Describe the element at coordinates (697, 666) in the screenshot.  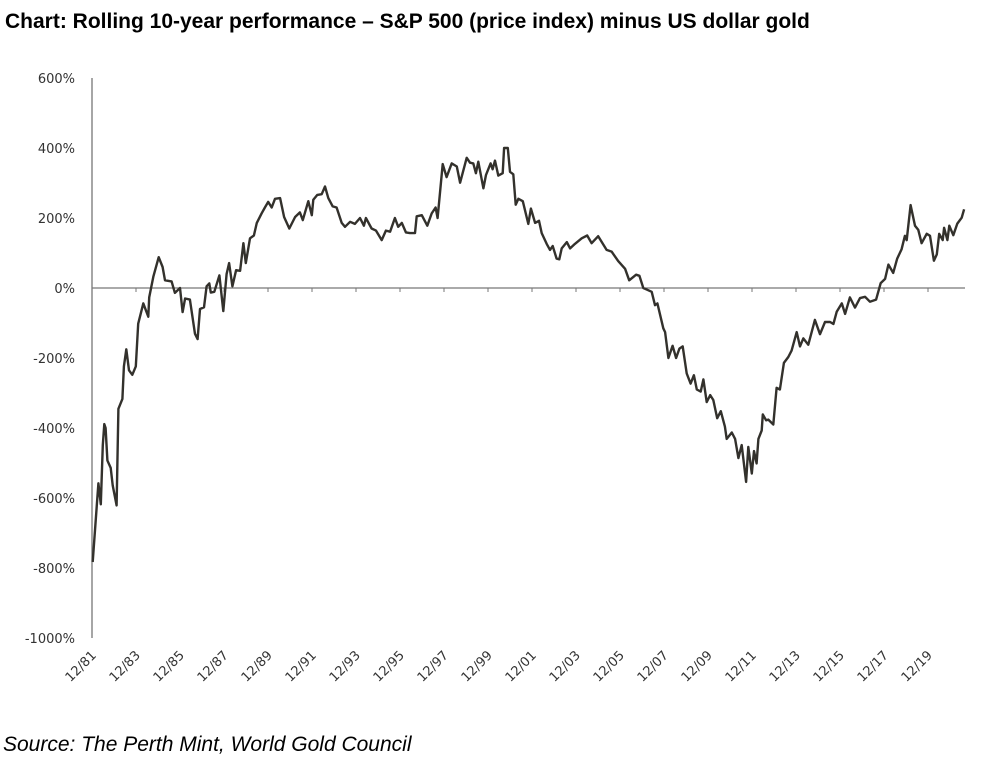
I see `x-tick-label: 12/09` at that location.